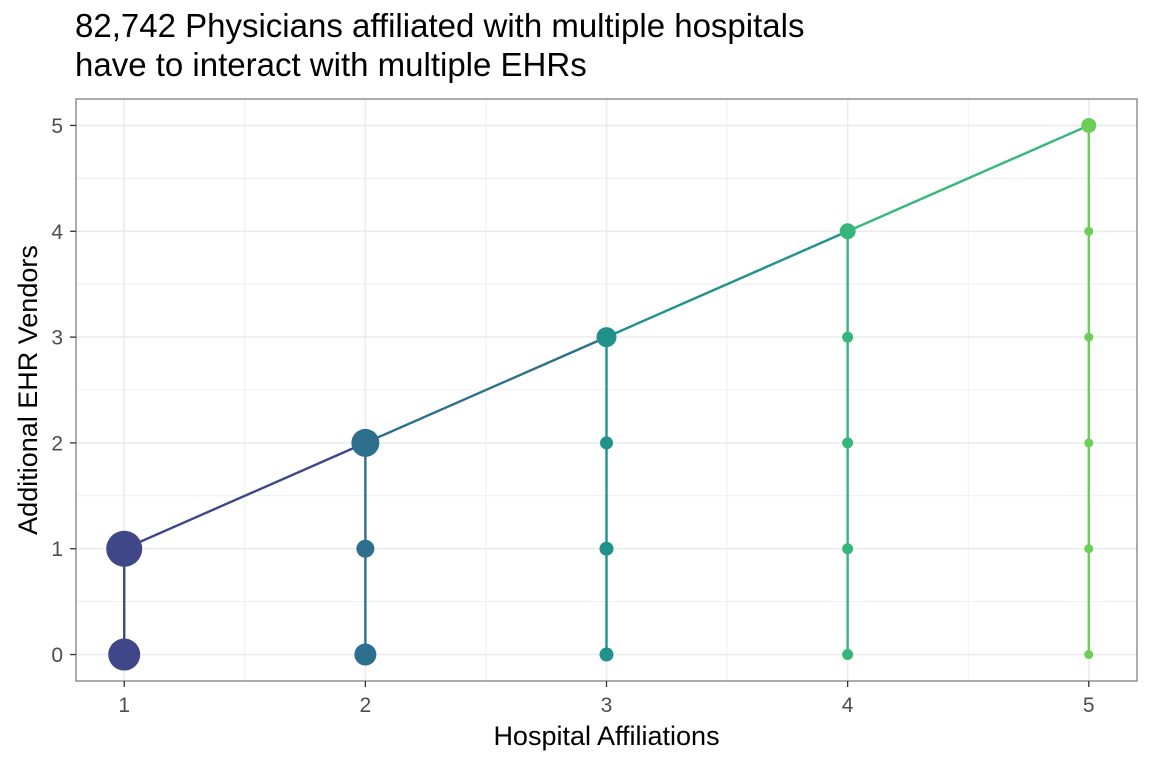 The image size is (1152, 768). Describe the element at coordinates (63, 391) in the screenshot. I see `y-axis-ticks: 0 1 2 3 4 5` at that location.